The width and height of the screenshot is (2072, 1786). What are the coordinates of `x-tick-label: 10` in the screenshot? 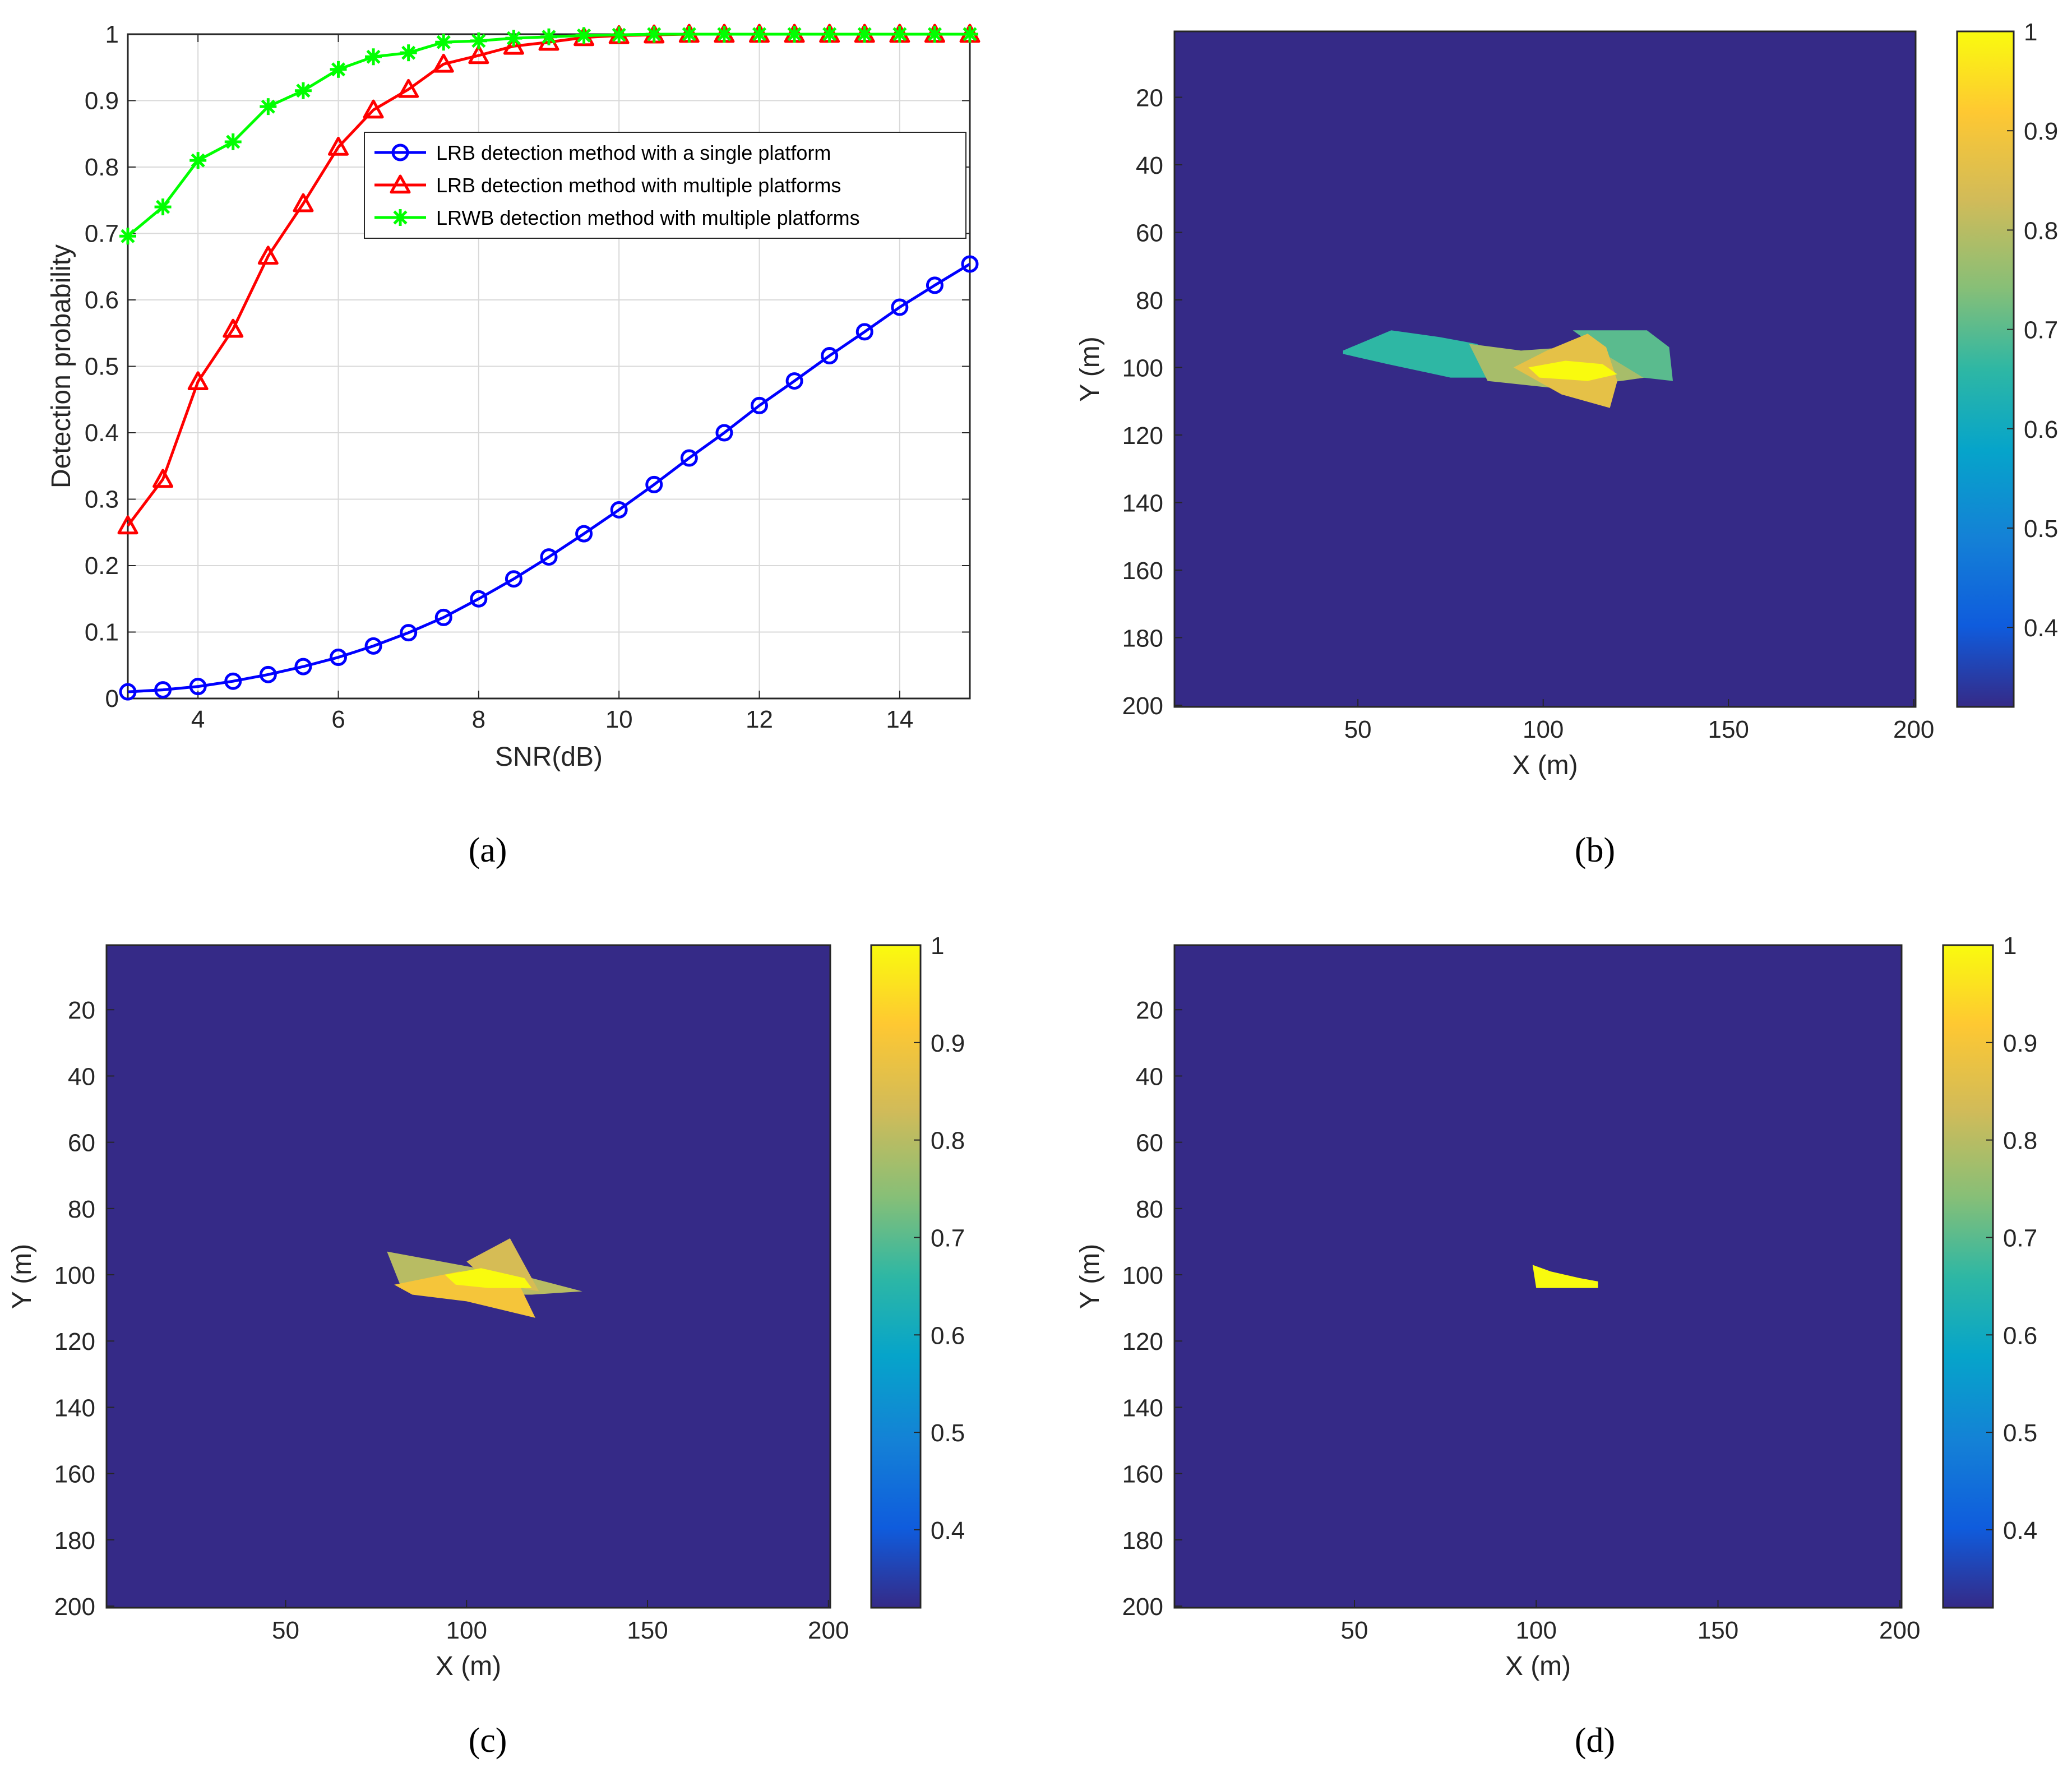 It's located at (619, 719).